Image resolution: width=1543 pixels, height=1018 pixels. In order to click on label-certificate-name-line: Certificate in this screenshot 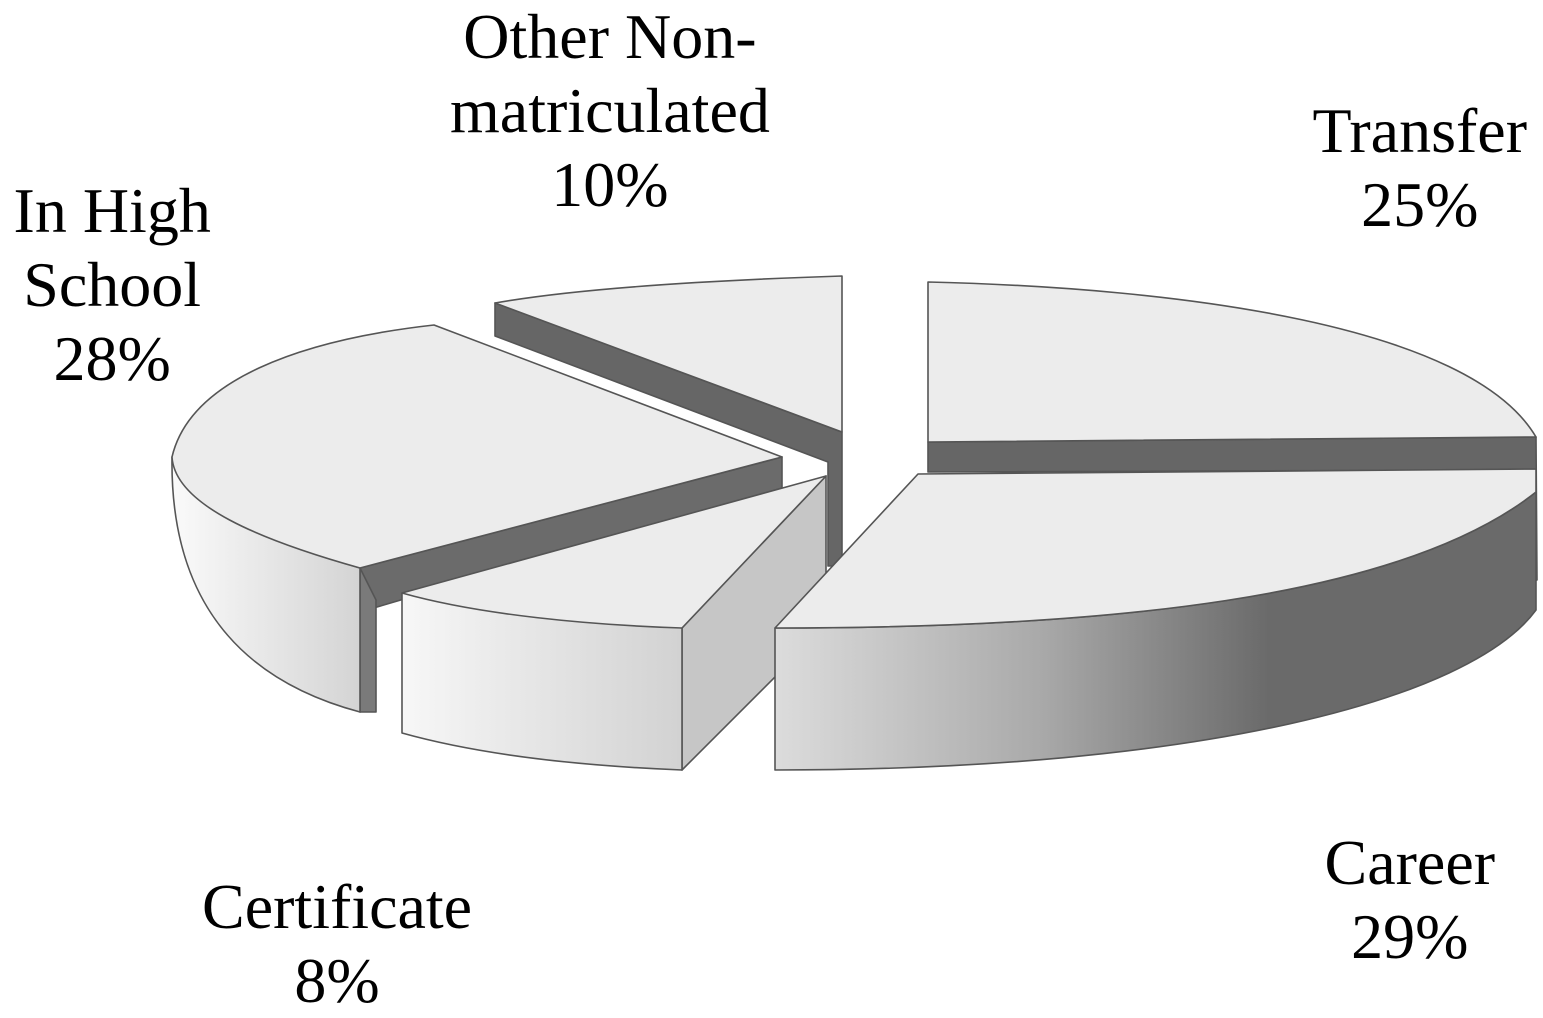, I will do `click(337, 906)`.